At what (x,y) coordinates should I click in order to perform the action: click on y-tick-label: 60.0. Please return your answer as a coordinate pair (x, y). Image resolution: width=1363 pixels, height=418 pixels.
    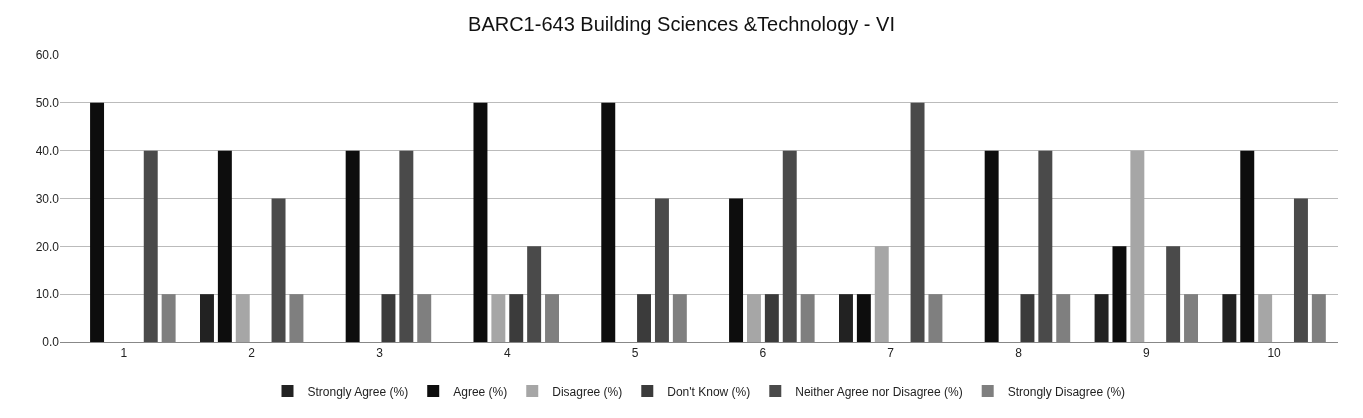
    Looking at the image, I should click on (47, 55).